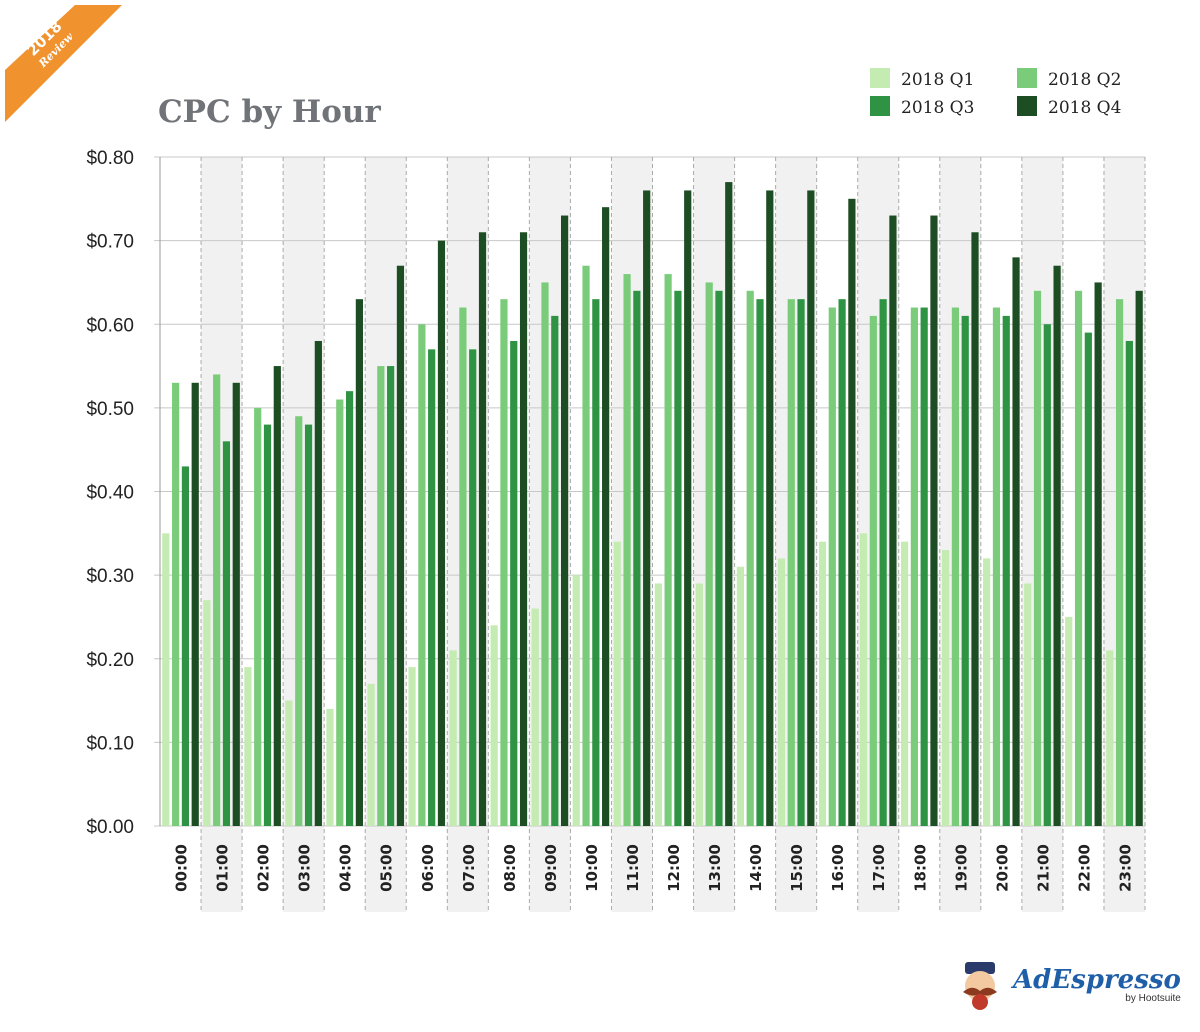  What do you see at coordinates (1043, 868) in the screenshot?
I see `x-tick-label: 21:00` at bounding box center [1043, 868].